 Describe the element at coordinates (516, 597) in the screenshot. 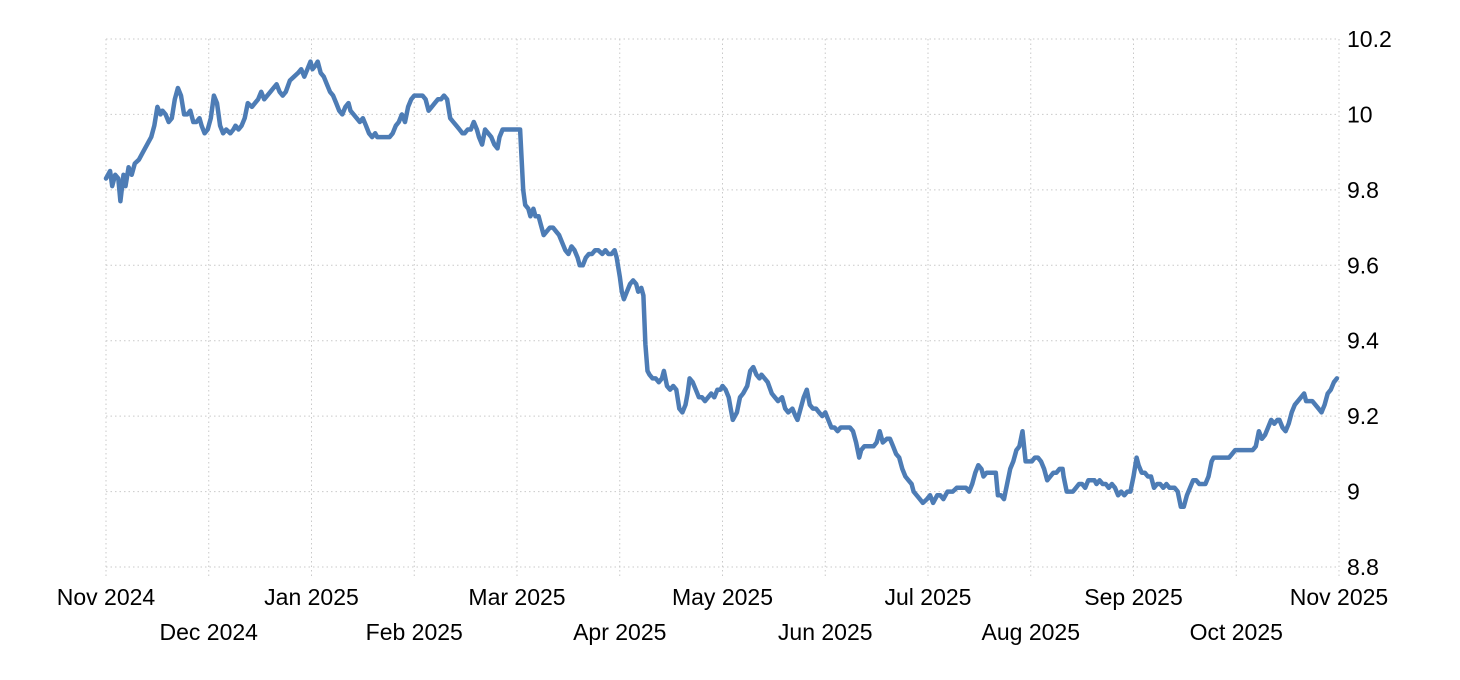

I see `x-tick-label: Mar 2025` at that location.